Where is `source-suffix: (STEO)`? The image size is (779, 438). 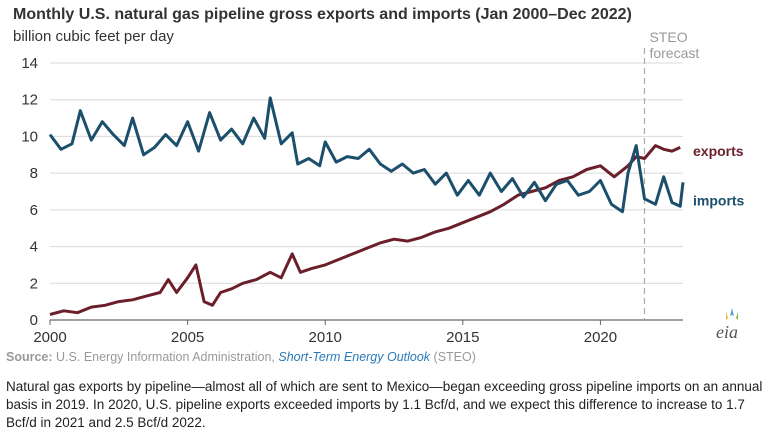 source-suffix: (STEO) is located at coordinates (454, 357).